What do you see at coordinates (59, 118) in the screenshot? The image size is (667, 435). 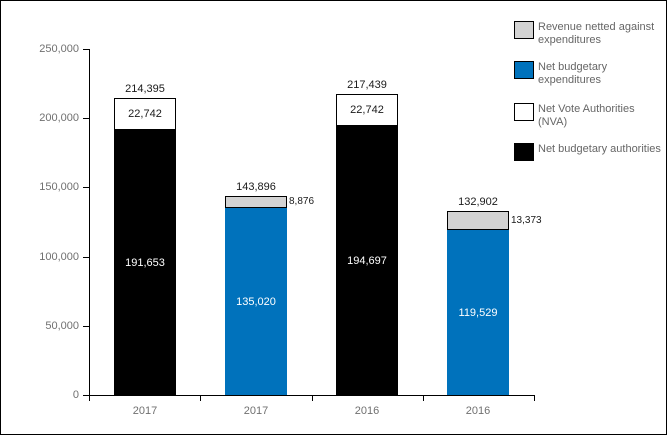 I see `y-tick-label: 200,000` at bounding box center [59, 118].